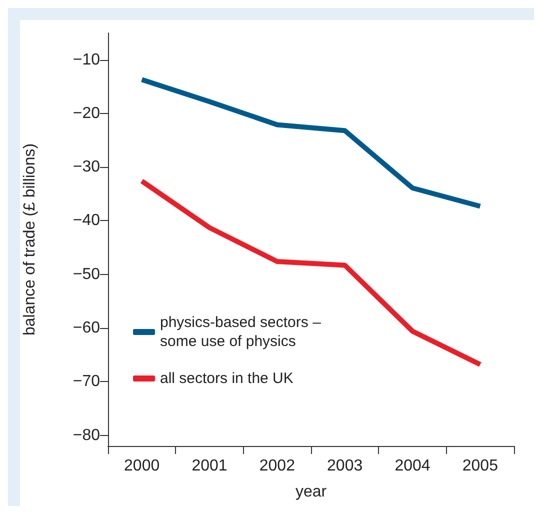  What do you see at coordinates (86, 328) in the screenshot?
I see `y-tick-label: −60` at bounding box center [86, 328].